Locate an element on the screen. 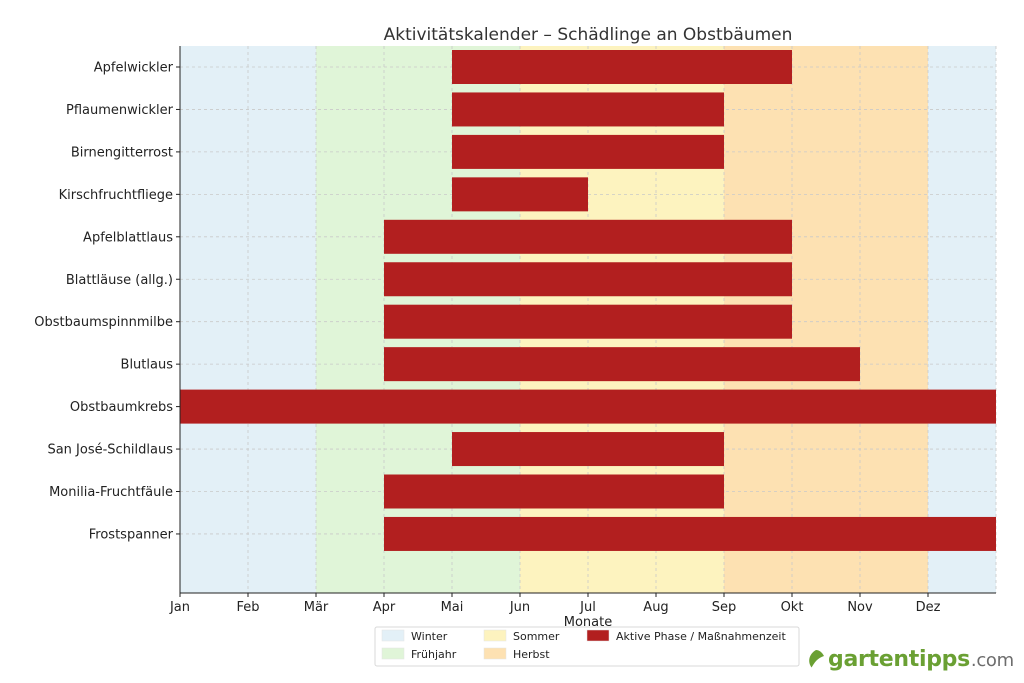 The height and width of the screenshot is (683, 1024). x-tick-label: Feb is located at coordinates (247, 607).